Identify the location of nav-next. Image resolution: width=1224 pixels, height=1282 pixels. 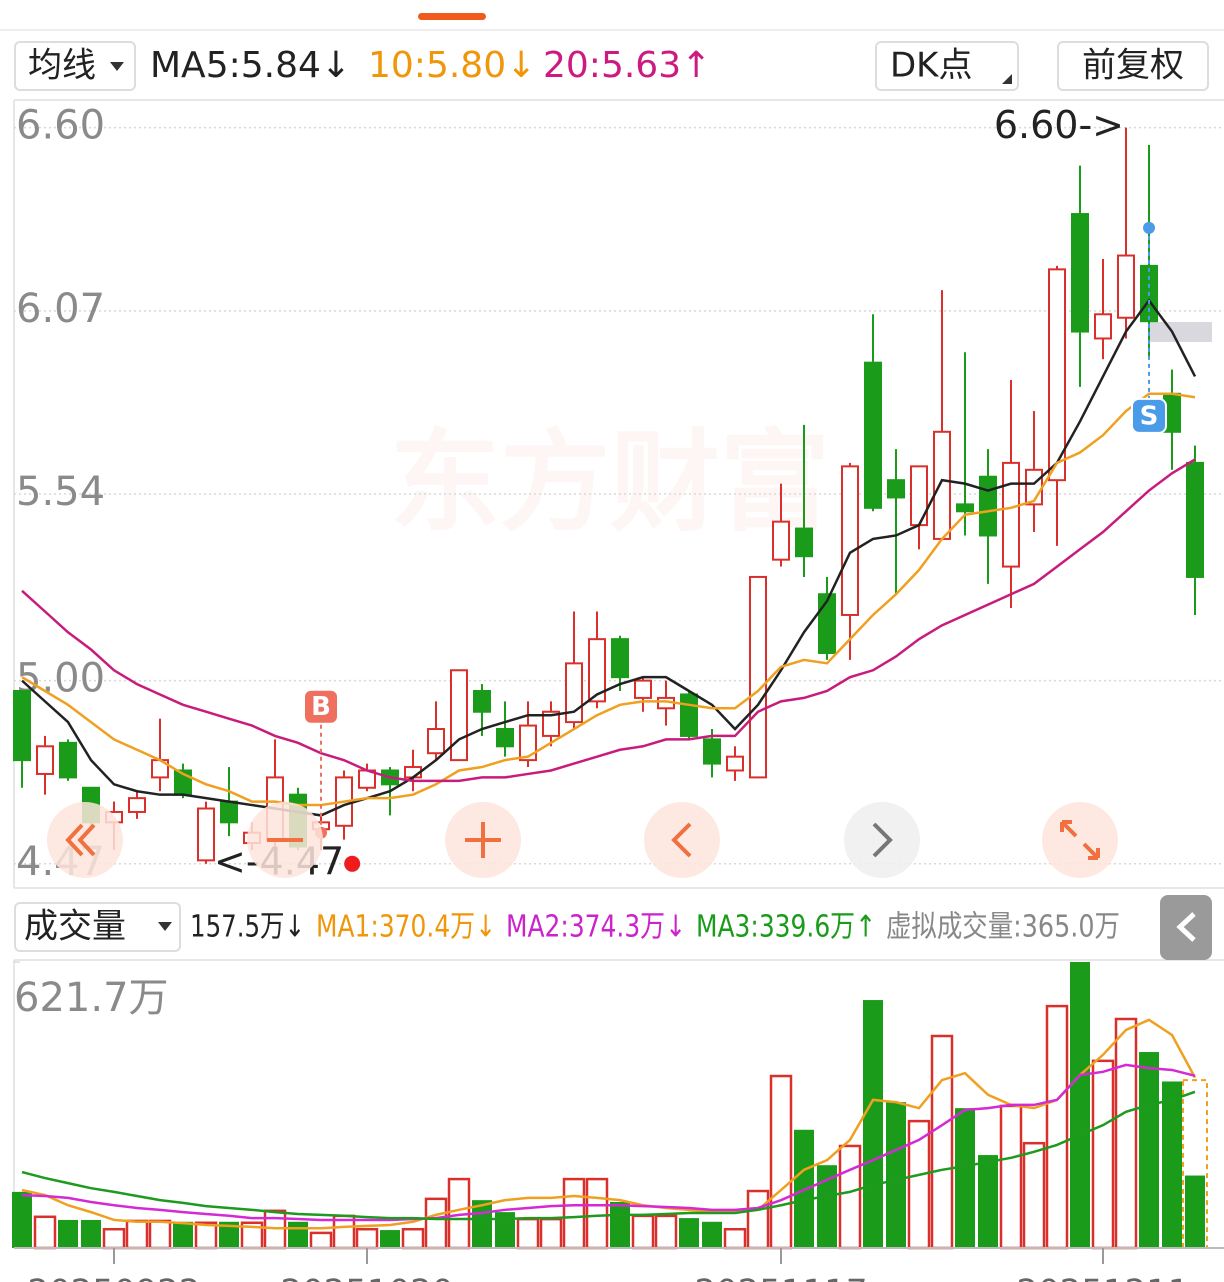
(882, 840).